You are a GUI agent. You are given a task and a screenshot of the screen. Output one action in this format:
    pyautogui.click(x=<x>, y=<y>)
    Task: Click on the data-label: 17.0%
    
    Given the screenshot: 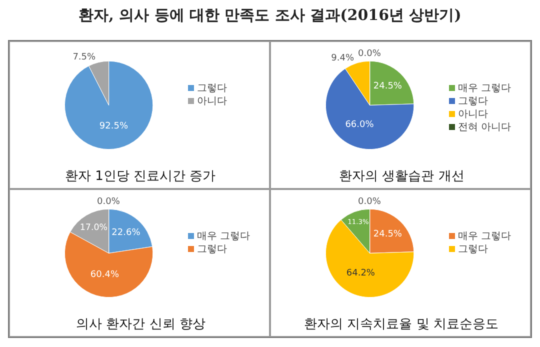 What is the action you would take?
    pyautogui.click(x=94, y=227)
    